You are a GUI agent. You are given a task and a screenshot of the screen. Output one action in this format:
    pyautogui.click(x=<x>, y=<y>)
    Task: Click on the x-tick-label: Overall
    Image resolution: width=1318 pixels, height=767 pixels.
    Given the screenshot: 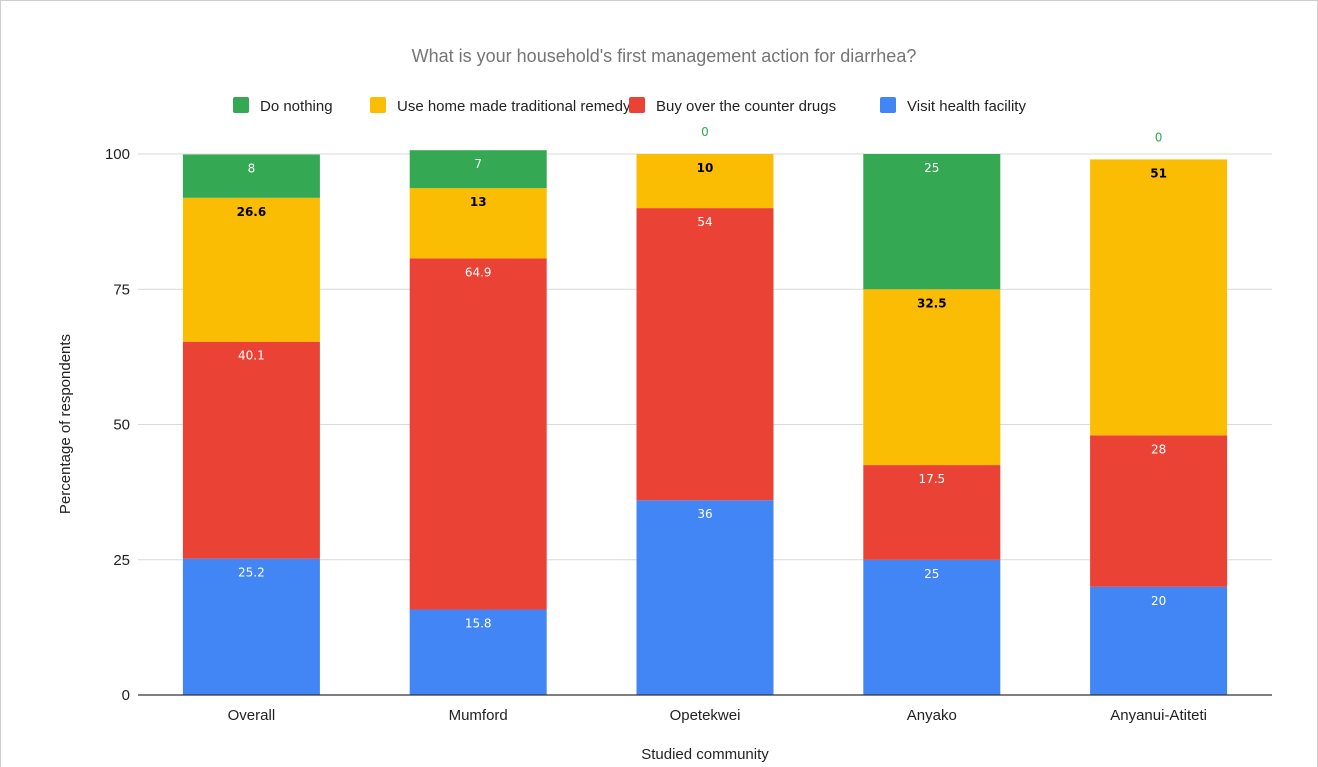 What is the action you would take?
    pyautogui.click(x=252, y=715)
    